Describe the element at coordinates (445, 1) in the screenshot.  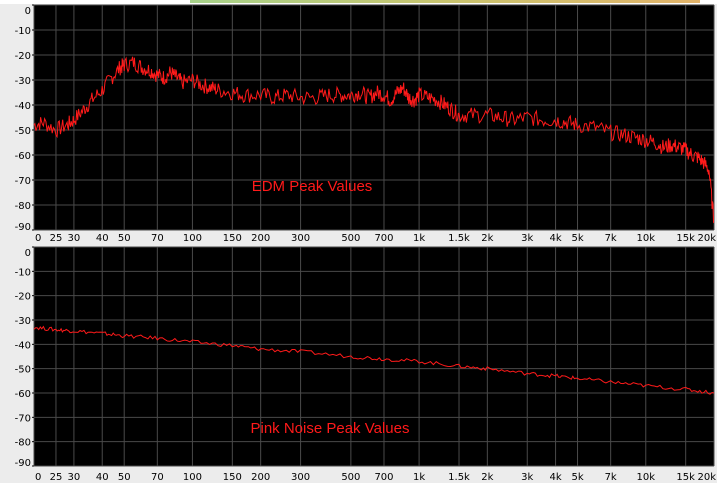
I see `top-color-strip` at that location.